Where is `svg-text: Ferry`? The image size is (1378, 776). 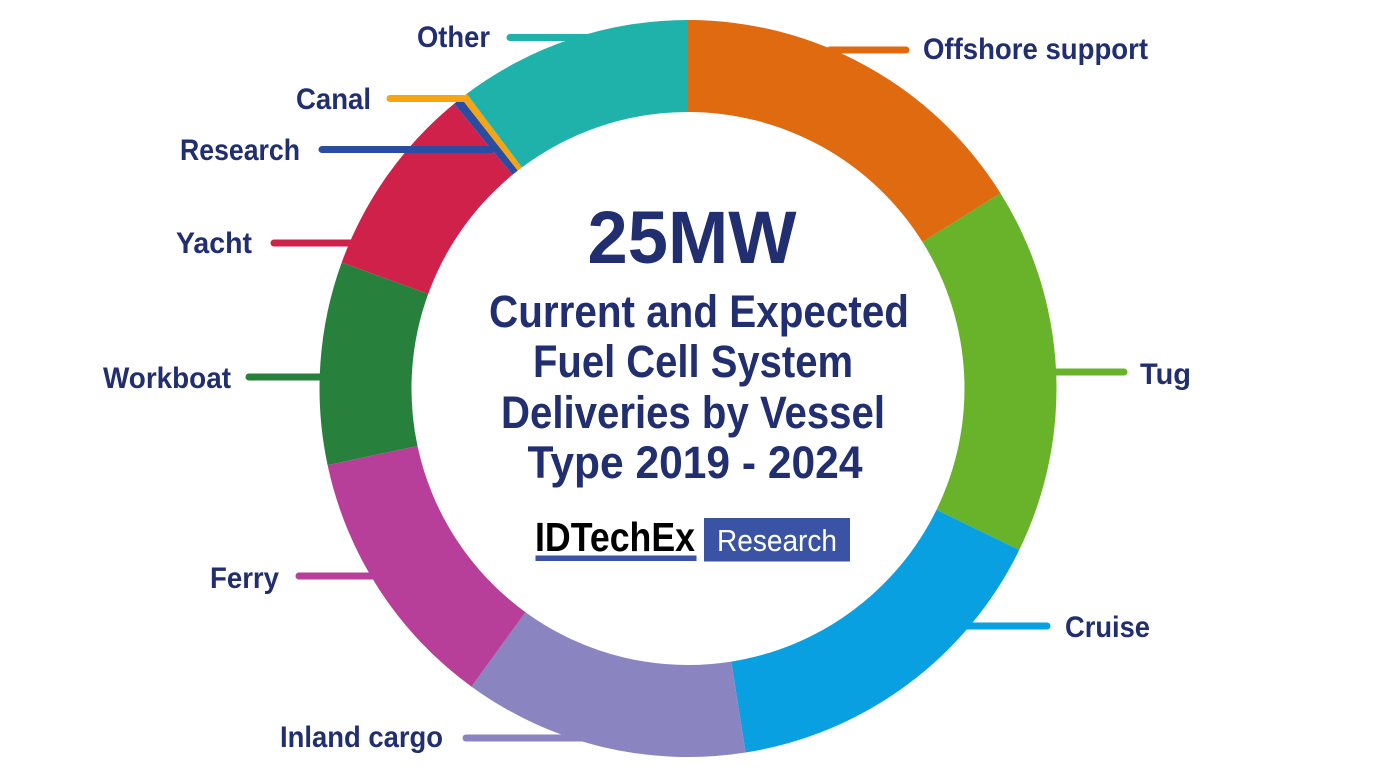 svg-text: Ferry is located at coordinates (244, 578).